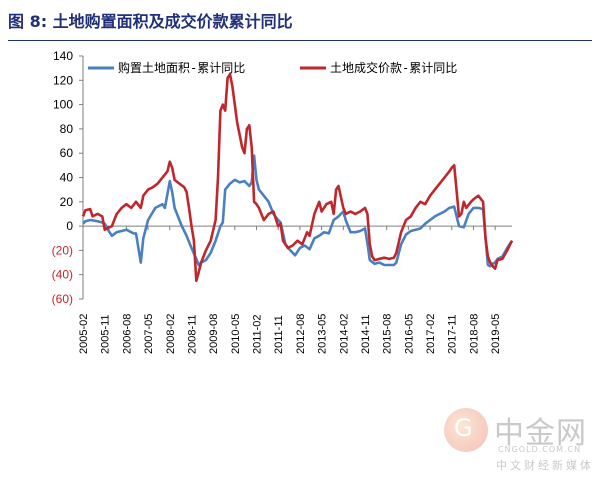 This screenshot has width=600, height=481. Describe the element at coordinates (67, 153) in the screenshot. I see `y-tick-label: 60` at that location.